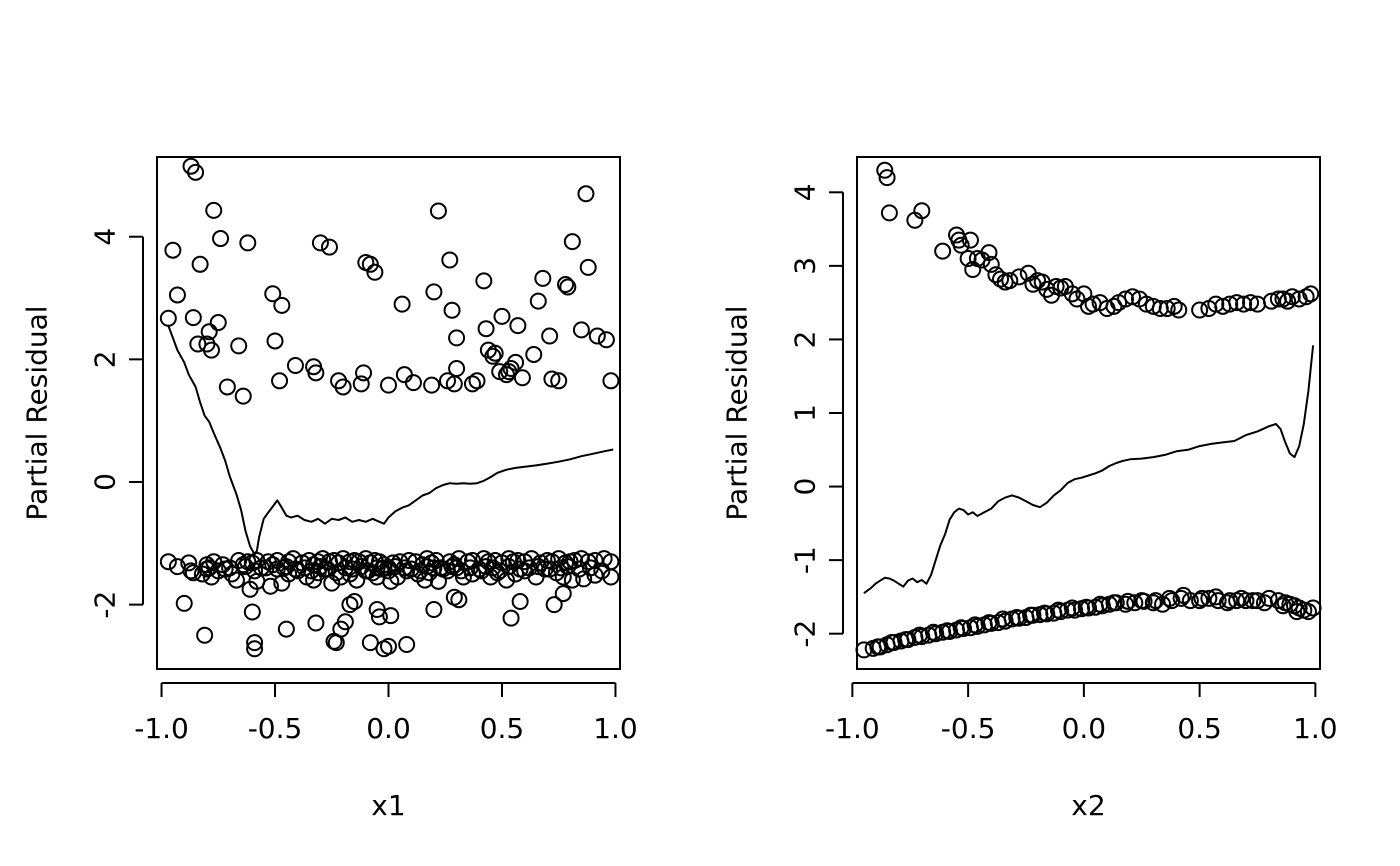 The image size is (1400, 866). What do you see at coordinates (615, 728) in the screenshot?
I see `x-tick-label: 1.0` at bounding box center [615, 728].